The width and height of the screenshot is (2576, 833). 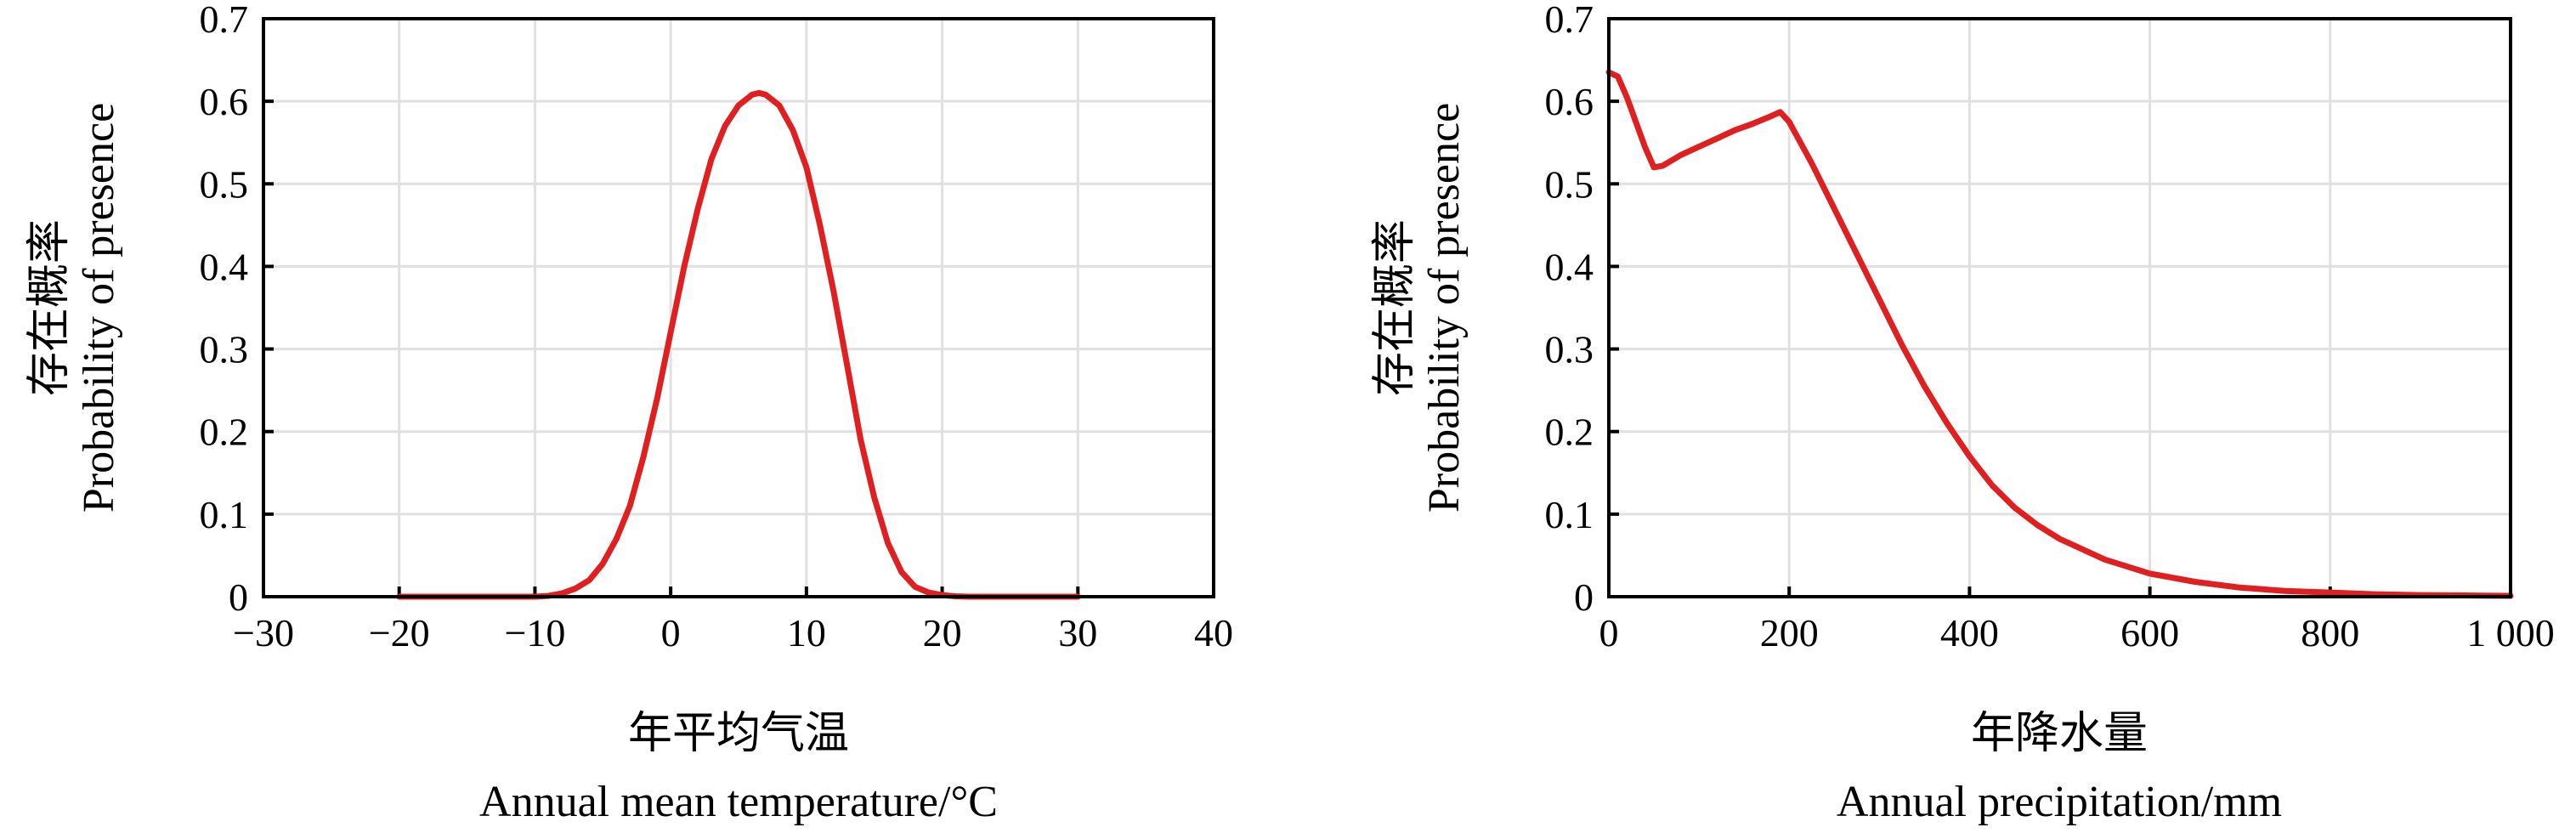 I want to click on x-tick-label: −30, so click(x=263, y=632).